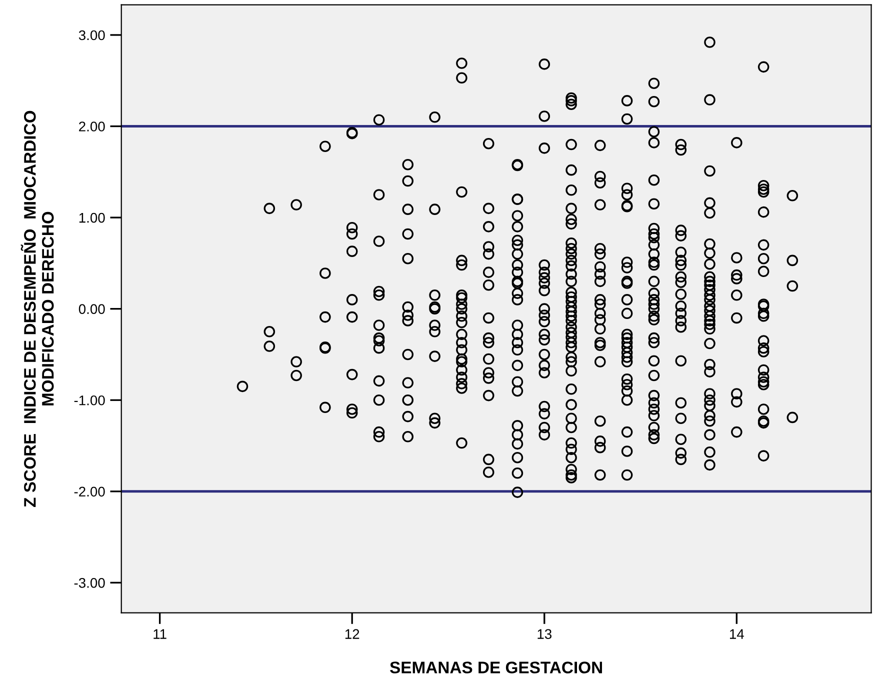 This screenshot has width=873, height=694. Describe the element at coordinates (92, 217) in the screenshot. I see `y-tick-label: 1.00` at that location.